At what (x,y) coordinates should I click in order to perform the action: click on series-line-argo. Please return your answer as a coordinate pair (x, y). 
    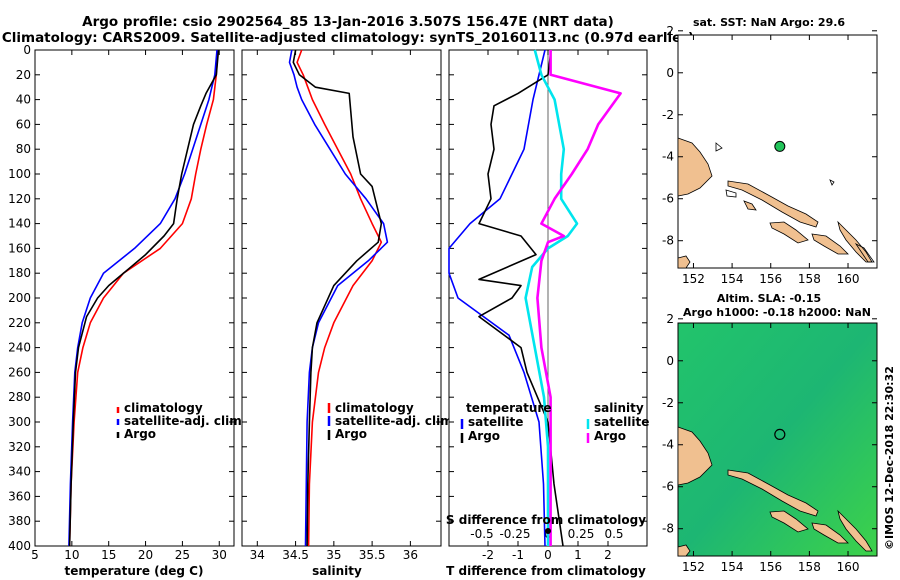
    Looking at the image, I should click on (337, 298).